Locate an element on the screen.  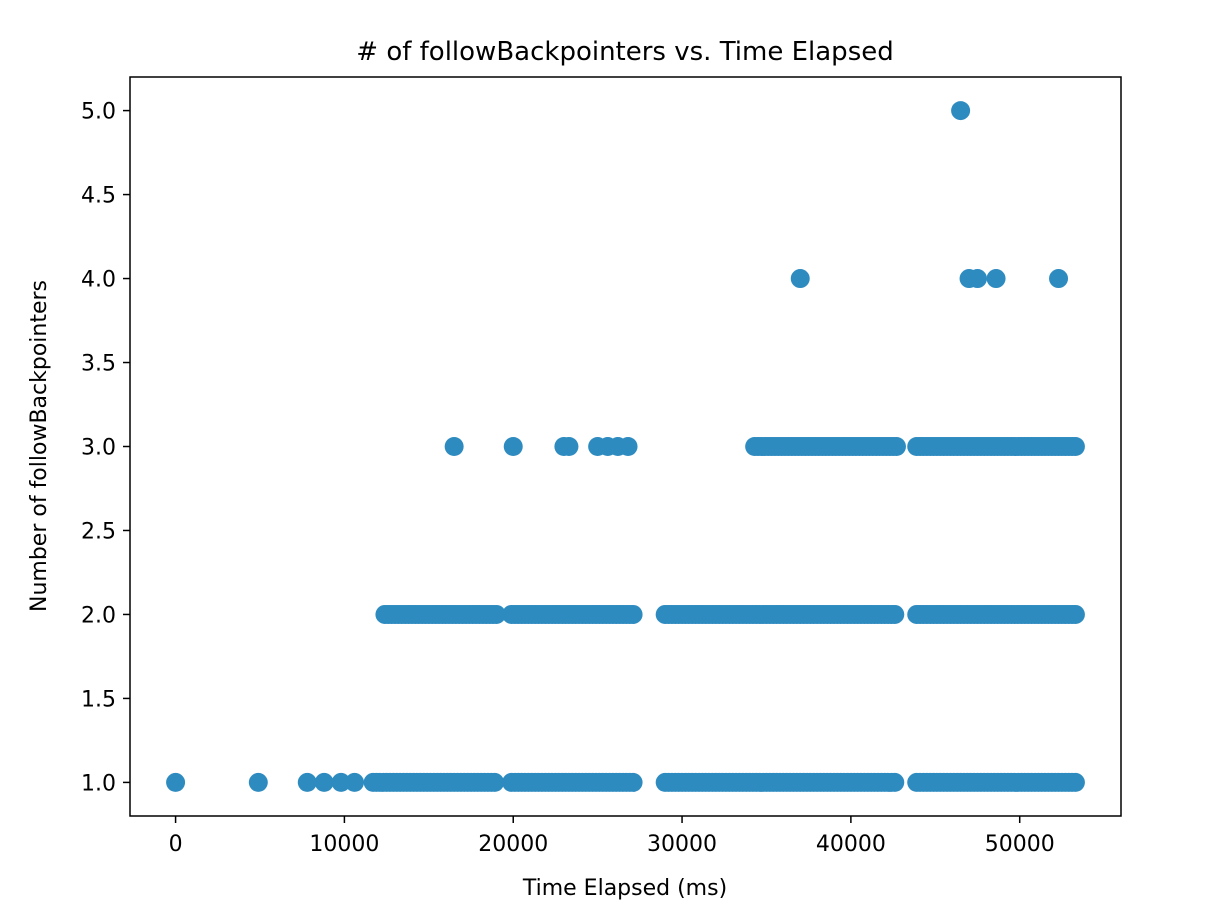
x-axis-label: Time Elapsed (ms) is located at coordinates (624, 888).